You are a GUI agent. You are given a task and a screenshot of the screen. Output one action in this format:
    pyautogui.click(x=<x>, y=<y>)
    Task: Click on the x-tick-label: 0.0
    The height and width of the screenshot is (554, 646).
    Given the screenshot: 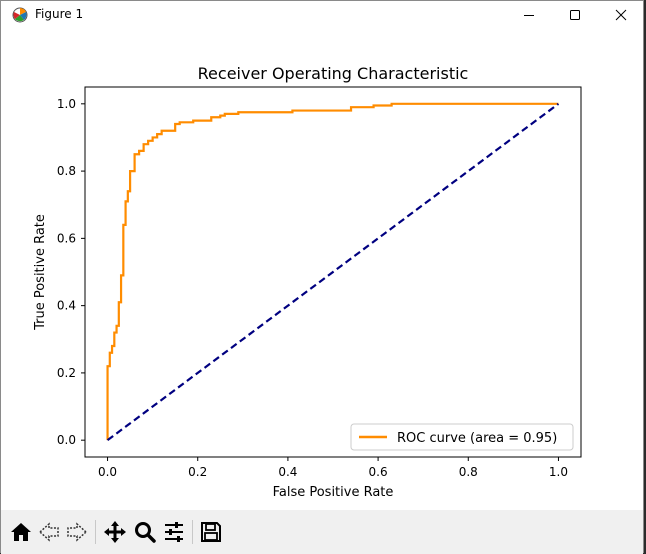 What is the action you would take?
    pyautogui.click(x=107, y=472)
    